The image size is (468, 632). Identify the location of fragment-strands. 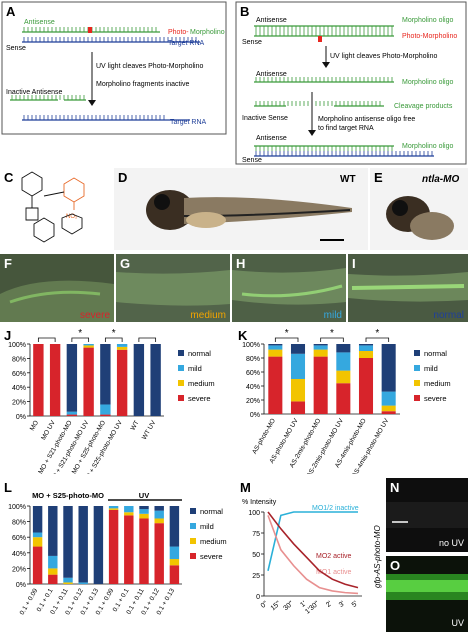
(48, 98).